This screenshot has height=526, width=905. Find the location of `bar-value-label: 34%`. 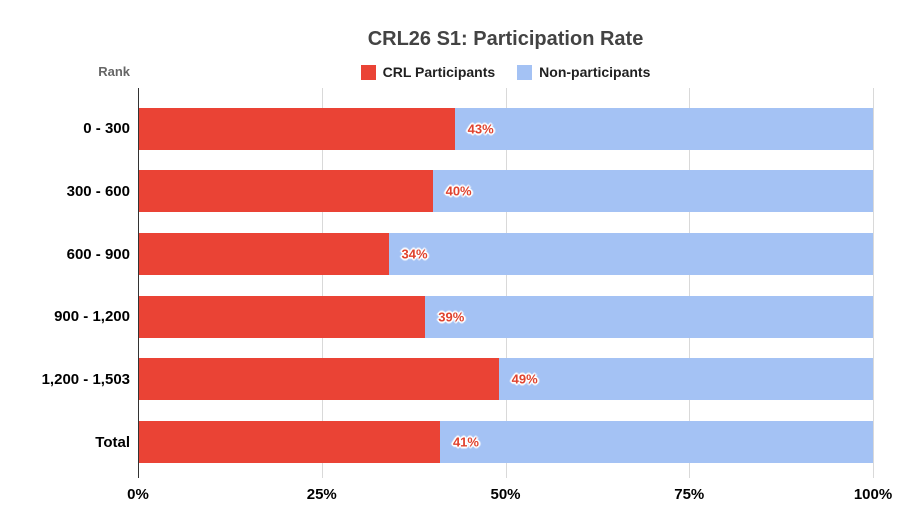

bar-value-label: 34% is located at coordinates (414, 254).